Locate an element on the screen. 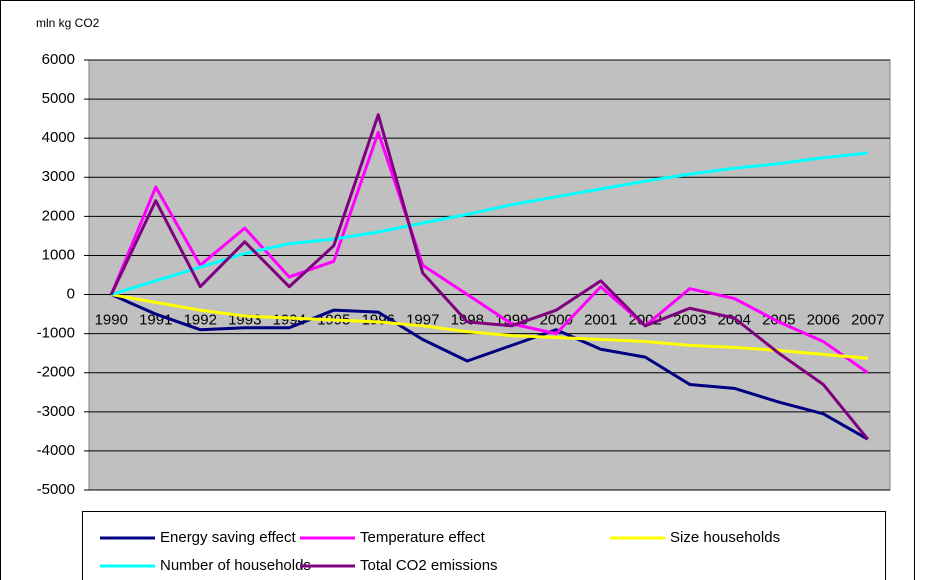 Image resolution: width=925 pixels, height=580 pixels. y-tick-label: 5000 is located at coordinates (58, 98).